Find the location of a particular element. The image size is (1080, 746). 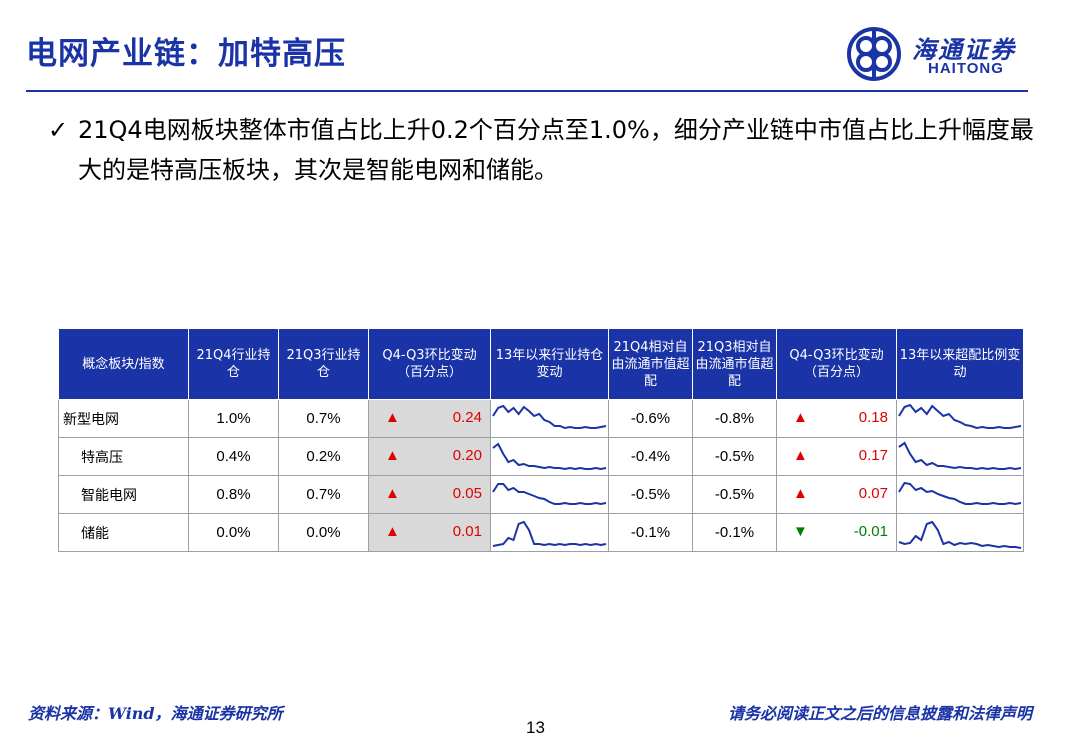

holding-change-value: 0.05 is located at coordinates (467, 493).